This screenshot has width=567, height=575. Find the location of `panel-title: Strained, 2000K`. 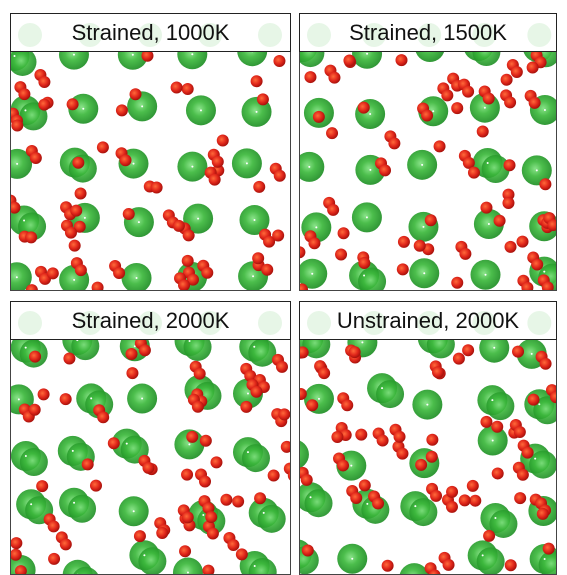

panel-title: Strained, 2000K is located at coordinates (151, 320).